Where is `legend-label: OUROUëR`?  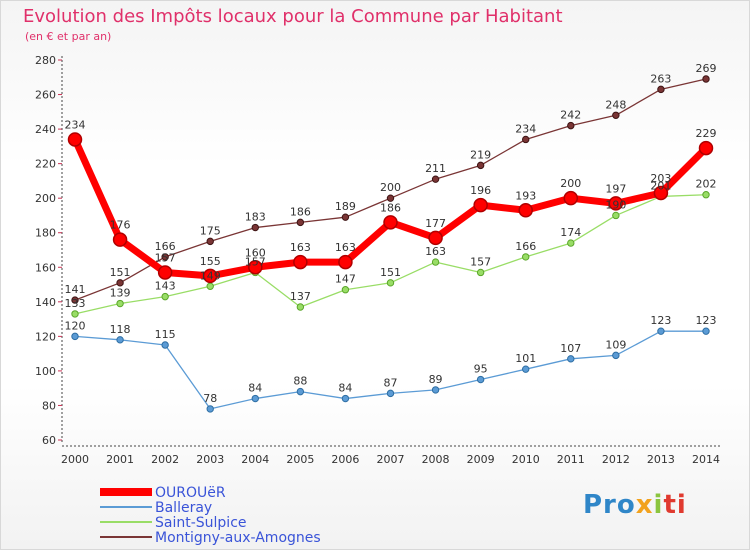
legend-label: OUROUëR is located at coordinates (190, 493).